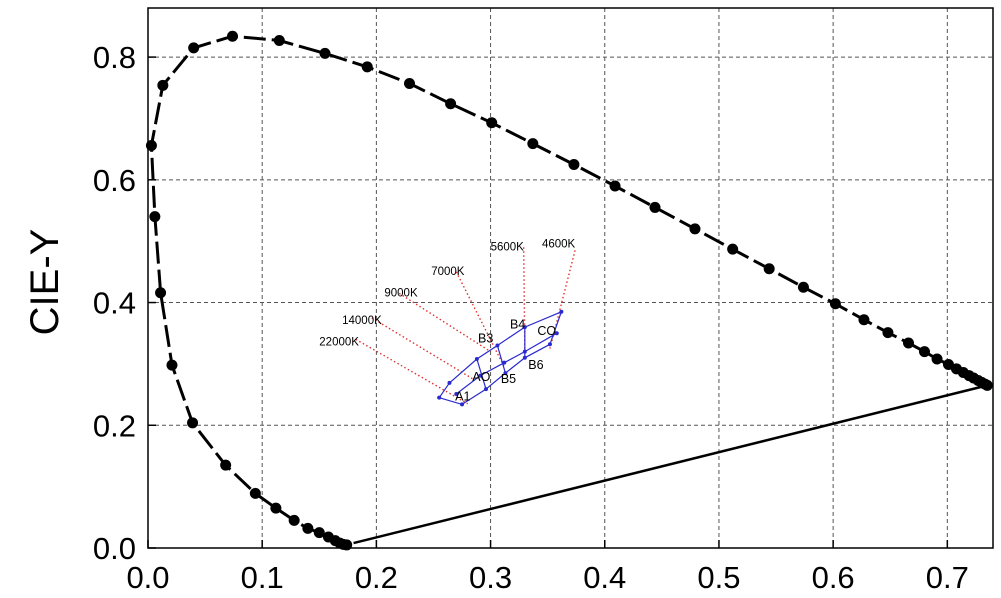 The height and width of the screenshot is (598, 1001). What do you see at coordinates (485, 338) in the screenshot?
I see `bin-label: B3` at bounding box center [485, 338].